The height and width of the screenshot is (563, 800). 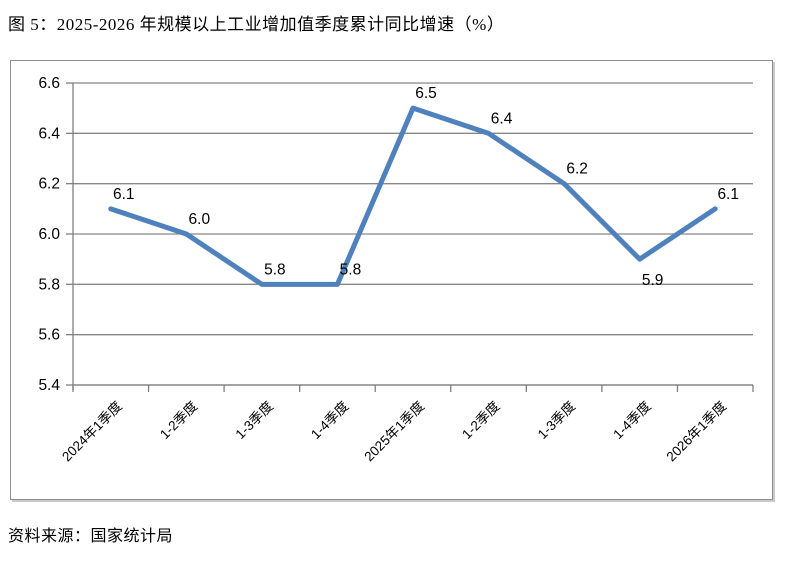 I want to click on y-tick-label: 6.2, so click(x=49, y=184).